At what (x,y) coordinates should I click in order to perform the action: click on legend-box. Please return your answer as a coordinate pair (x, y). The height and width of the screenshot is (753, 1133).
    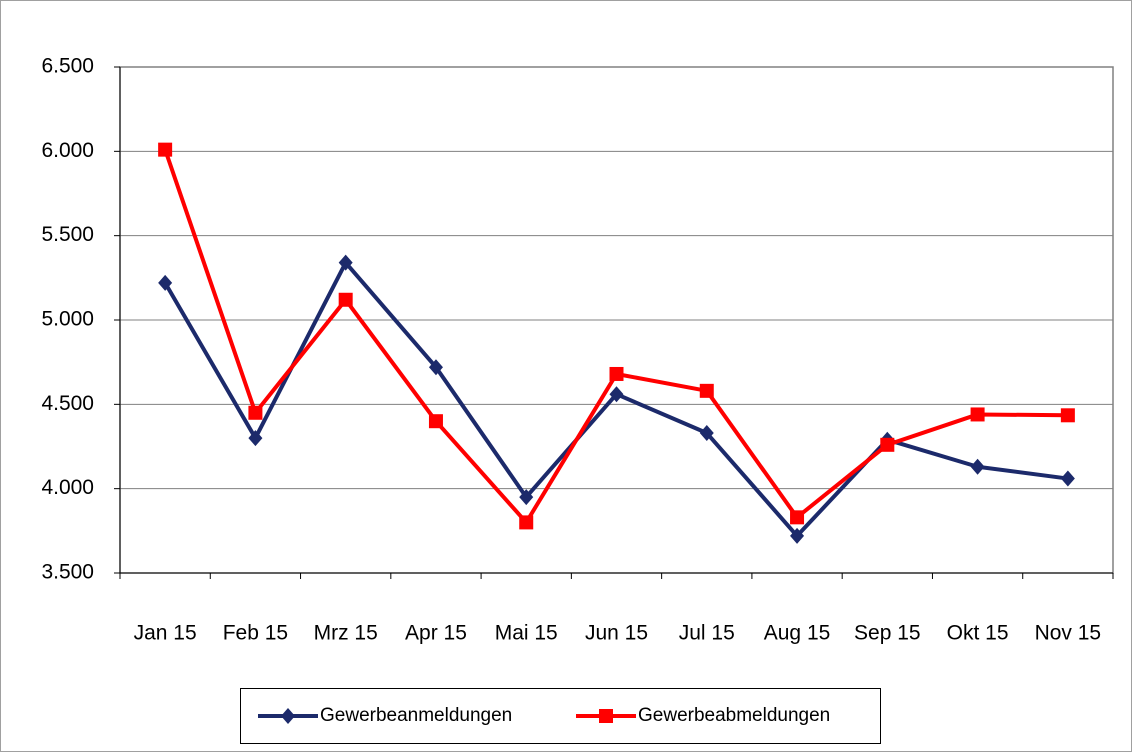
    Looking at the image, I should click on (560, 716).